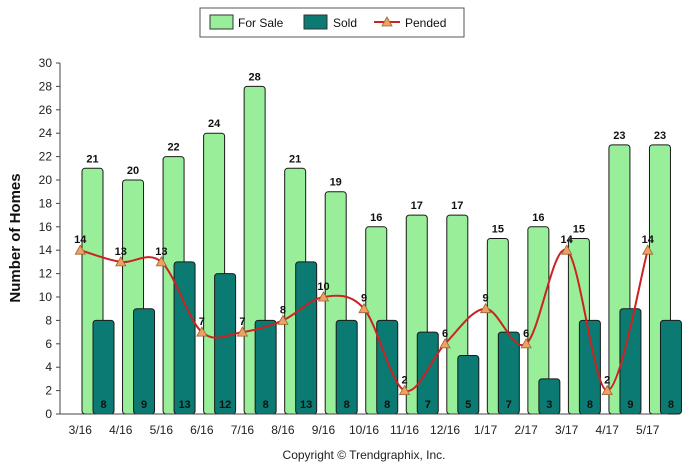  I want to click on data-label-for-sale: 20, so click(133, 171).